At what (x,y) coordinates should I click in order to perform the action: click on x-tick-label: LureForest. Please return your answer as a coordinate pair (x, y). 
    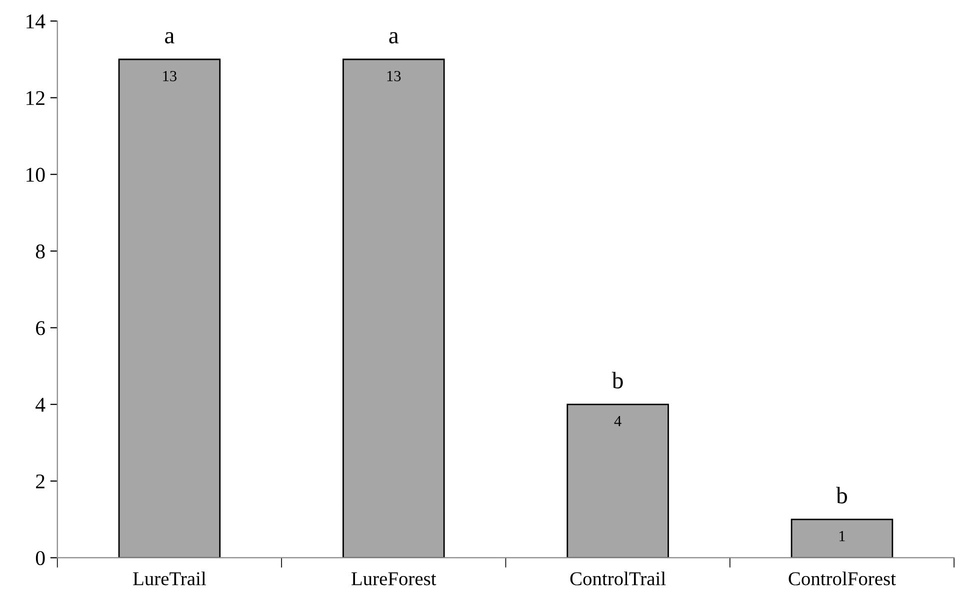
    Looking at the image, I should click on (394, 579).